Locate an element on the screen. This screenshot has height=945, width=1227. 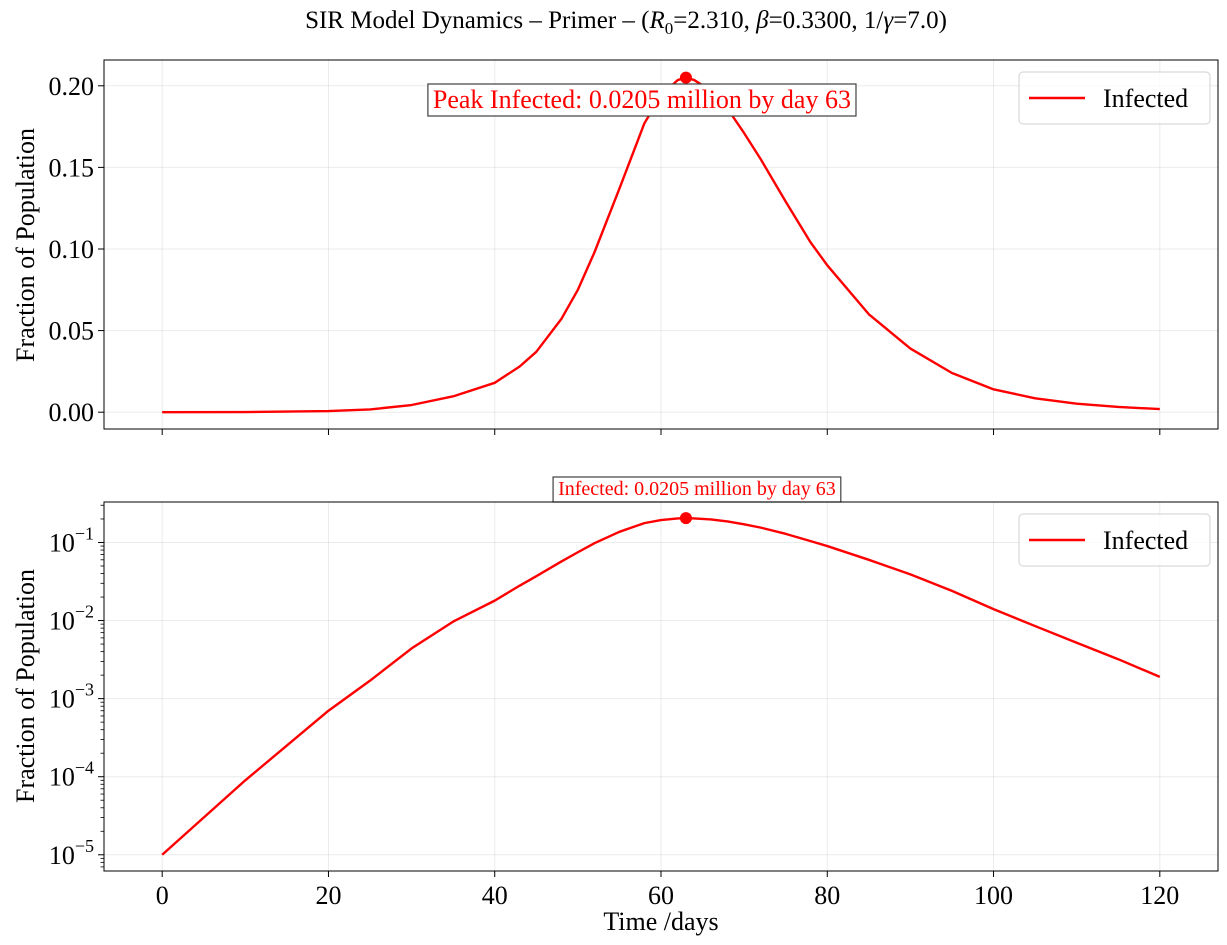
title-gamma-val: =7.0) is located at coordinates (920, 20).